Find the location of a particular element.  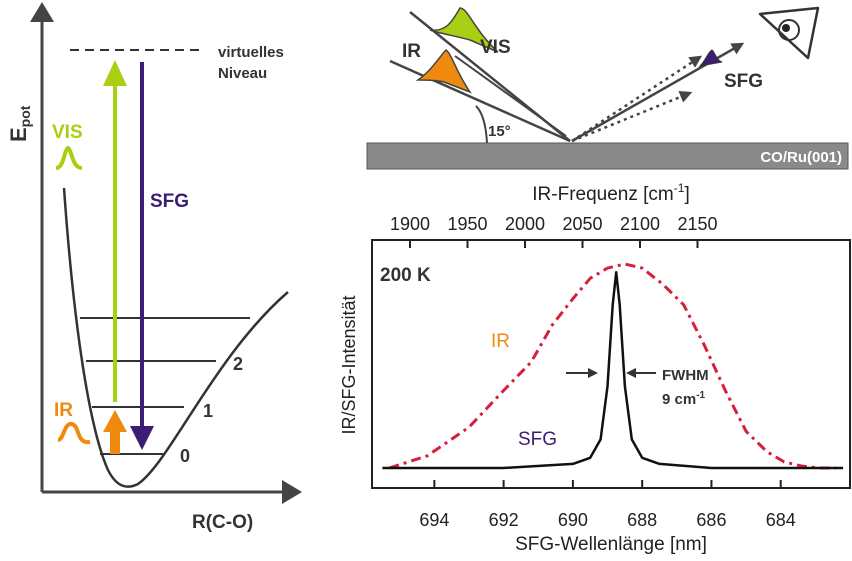

bottom-axis-ticks: 694 692 690 688 686 684 is located at coordinates (607, 505).